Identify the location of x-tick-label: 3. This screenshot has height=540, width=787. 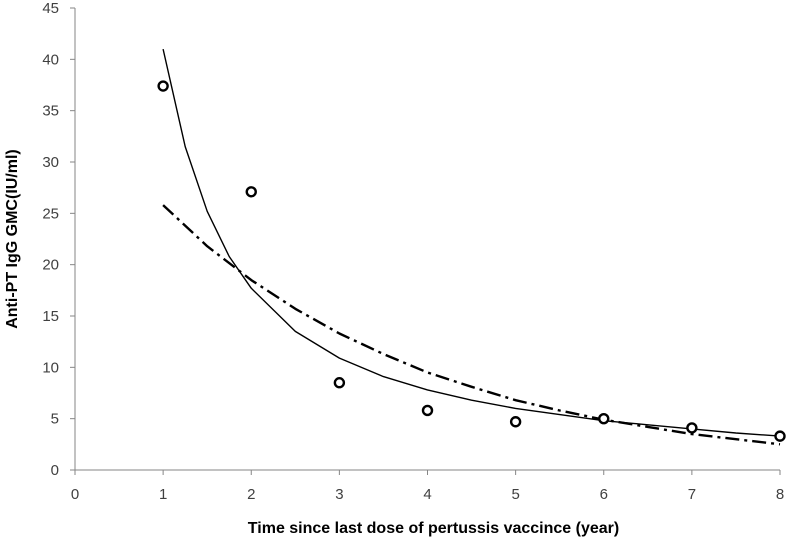
(339, 494).